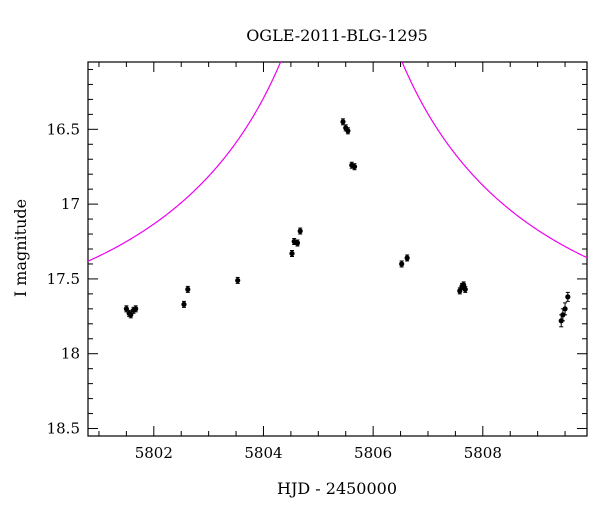  I want to click on y-tick-label: 18.5, so click(63, 429).